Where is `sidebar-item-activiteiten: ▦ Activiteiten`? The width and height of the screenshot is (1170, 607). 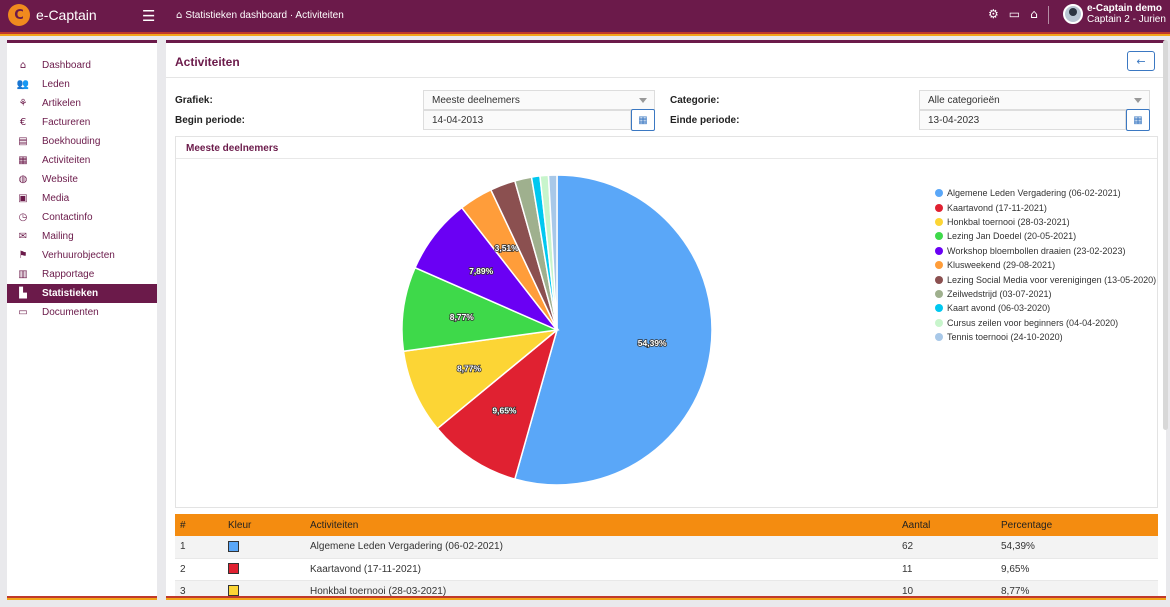 sidebar-item-activiteiten: ▦ Activiteiten is located at coordinates (82, 160).